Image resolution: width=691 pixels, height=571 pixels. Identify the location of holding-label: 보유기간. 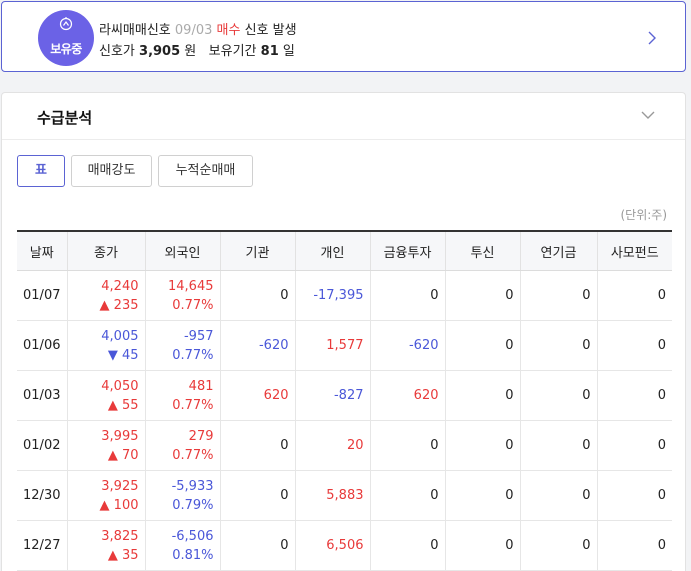
(232, 51).